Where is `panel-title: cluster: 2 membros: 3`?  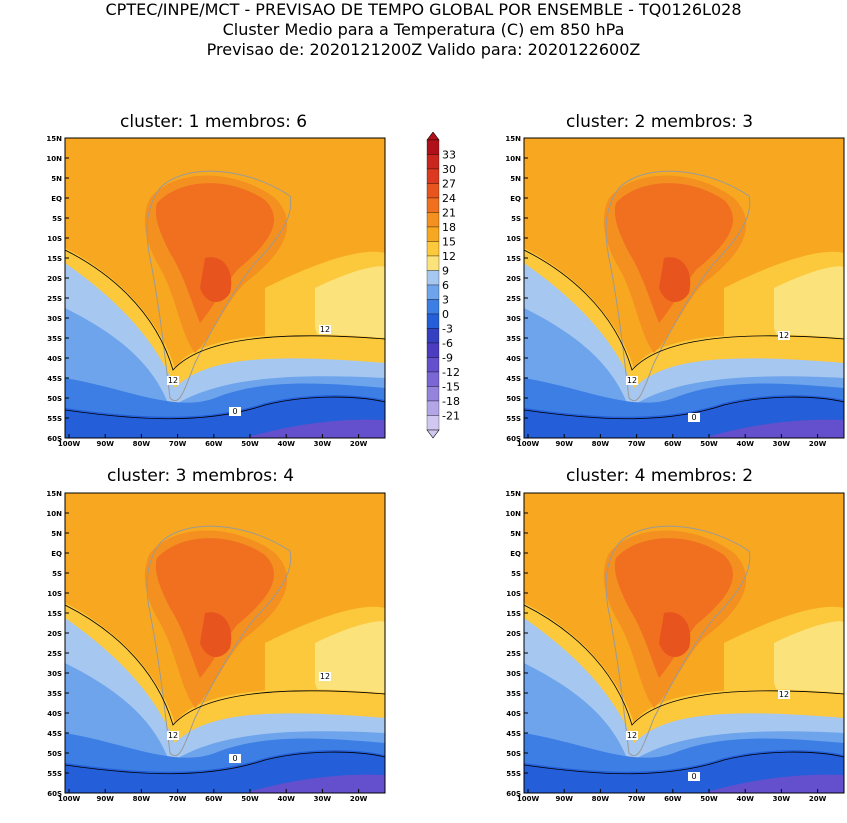
panel-title: cluster: 2 membros: 3 is located at coordinates (660, 122).